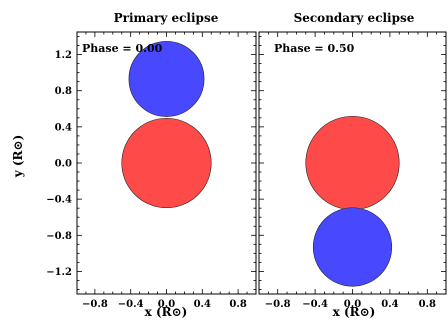 The height and width of the screenshot is (320, 448). What do you see at coordinates (63, 55) in the screenshot?
I see `y-tick-label: 1.2` at bounding box center [63, 55].